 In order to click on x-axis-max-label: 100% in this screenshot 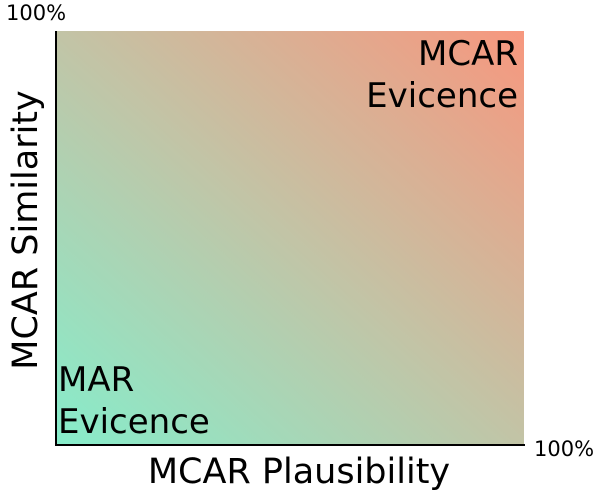, I will do `click(564, 449)`.